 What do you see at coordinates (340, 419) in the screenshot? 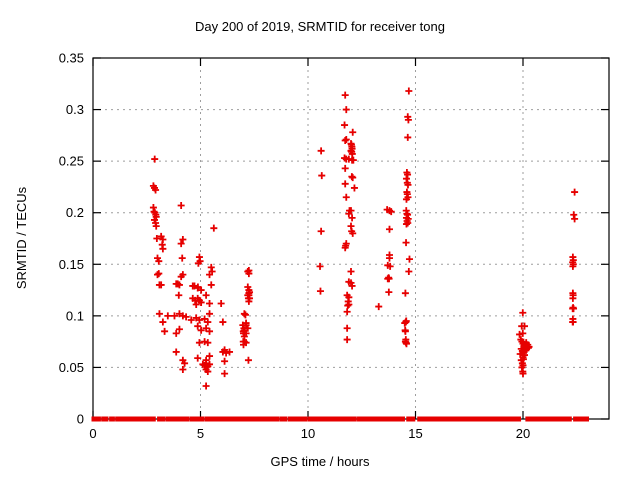
I see `baseline-markers` at bounding box center [340, 419].